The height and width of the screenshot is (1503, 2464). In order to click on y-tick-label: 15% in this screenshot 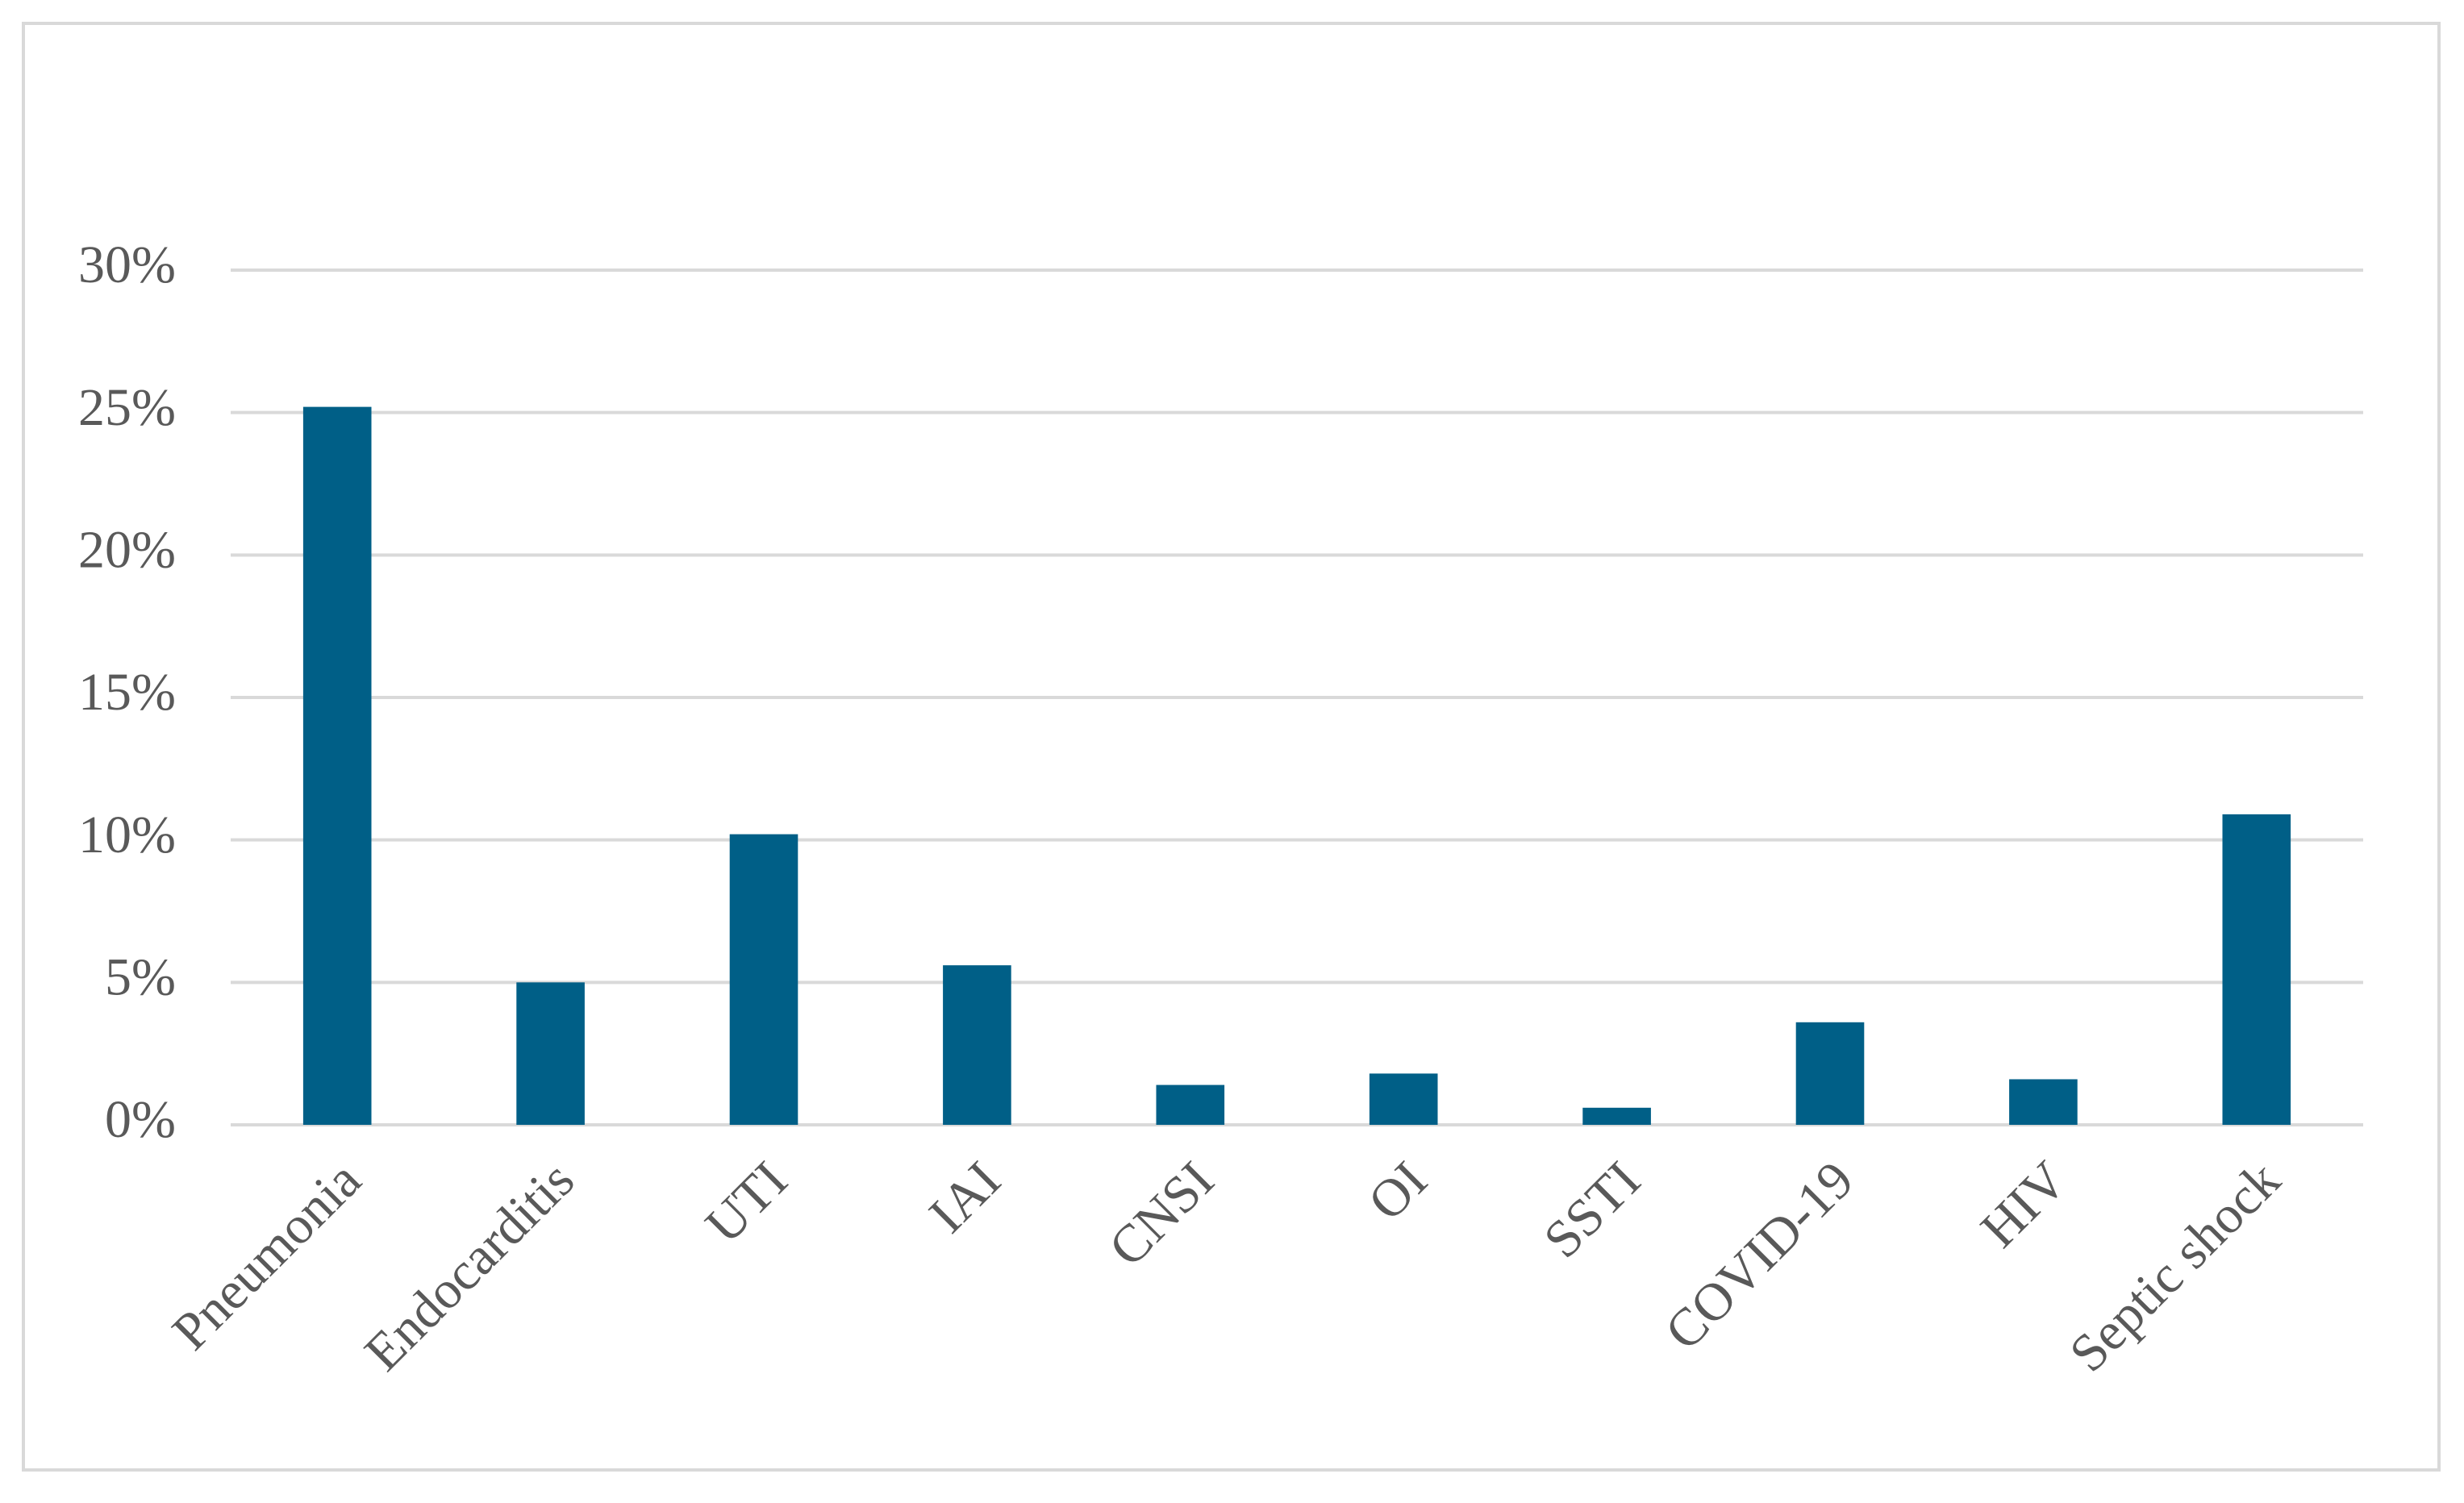, I will do `click(127, 692)`.